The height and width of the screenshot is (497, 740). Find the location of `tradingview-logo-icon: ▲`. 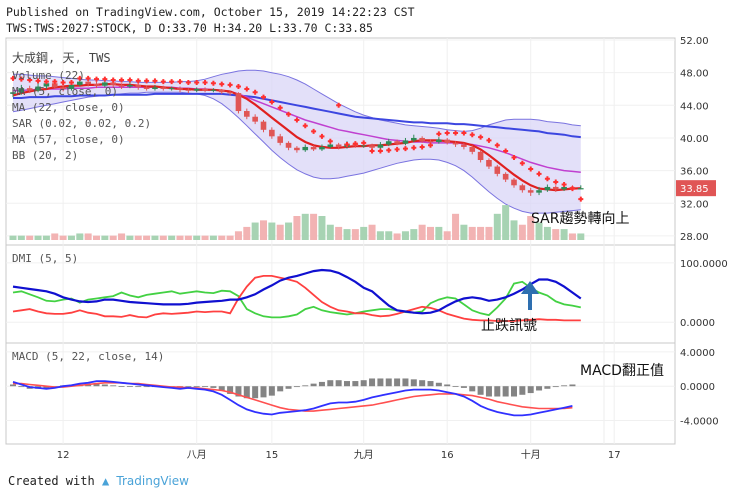

tradingview-logo-icon: ▲ is located at coordinates (105, 481).